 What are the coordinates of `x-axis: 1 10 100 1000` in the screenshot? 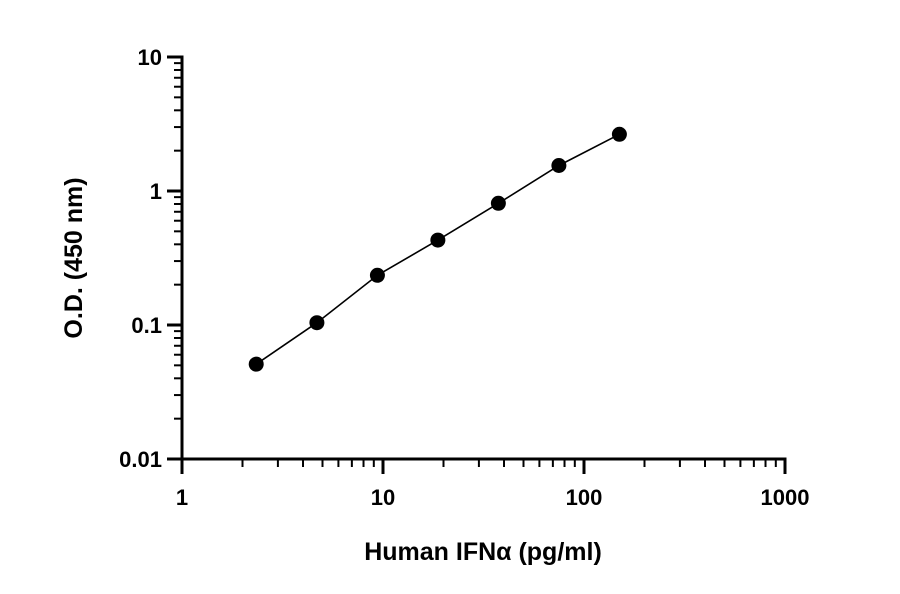 It's located at (493, 483).